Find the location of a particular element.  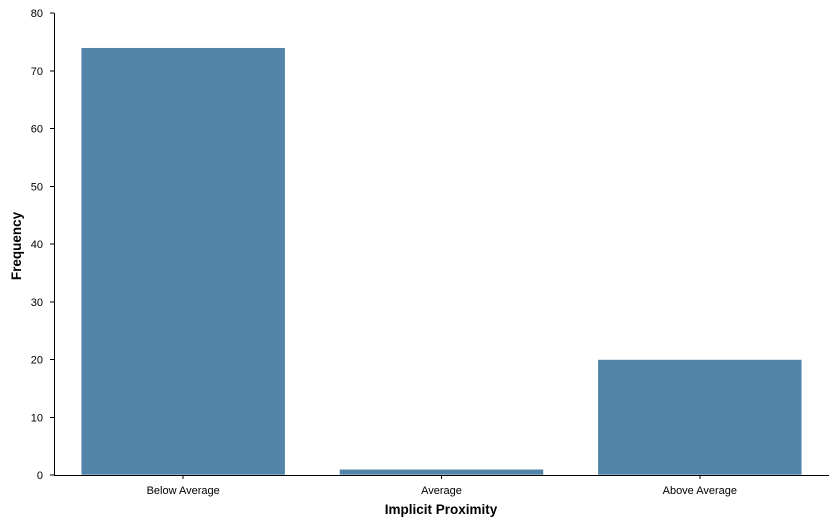

y-axis-ticks: 0 10 20 30 40 50 60 70 80 is located at coordinates (42, 245).